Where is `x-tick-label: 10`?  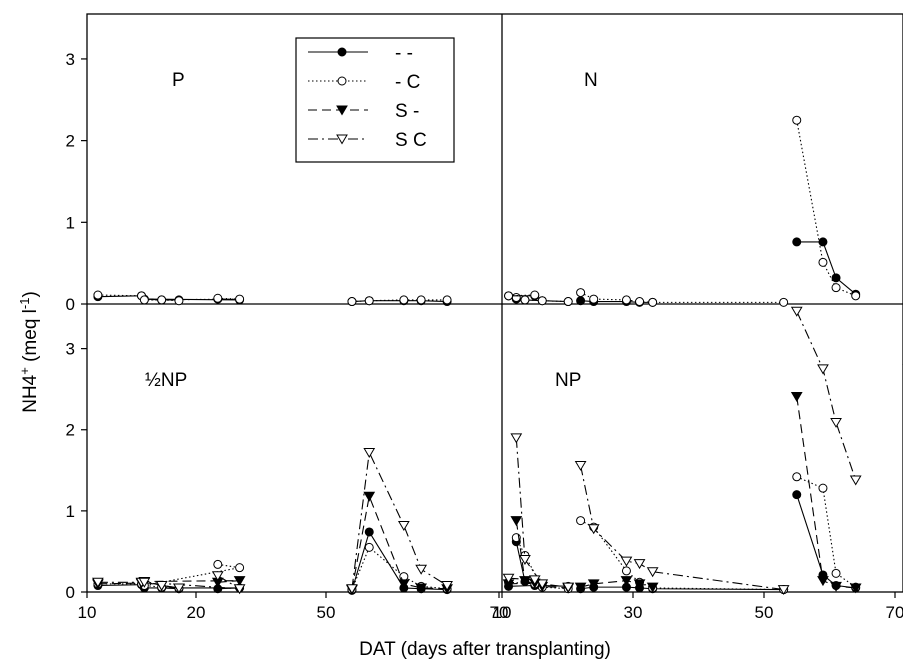 x-tick-label: 10 is located at coordinates (87, 612).